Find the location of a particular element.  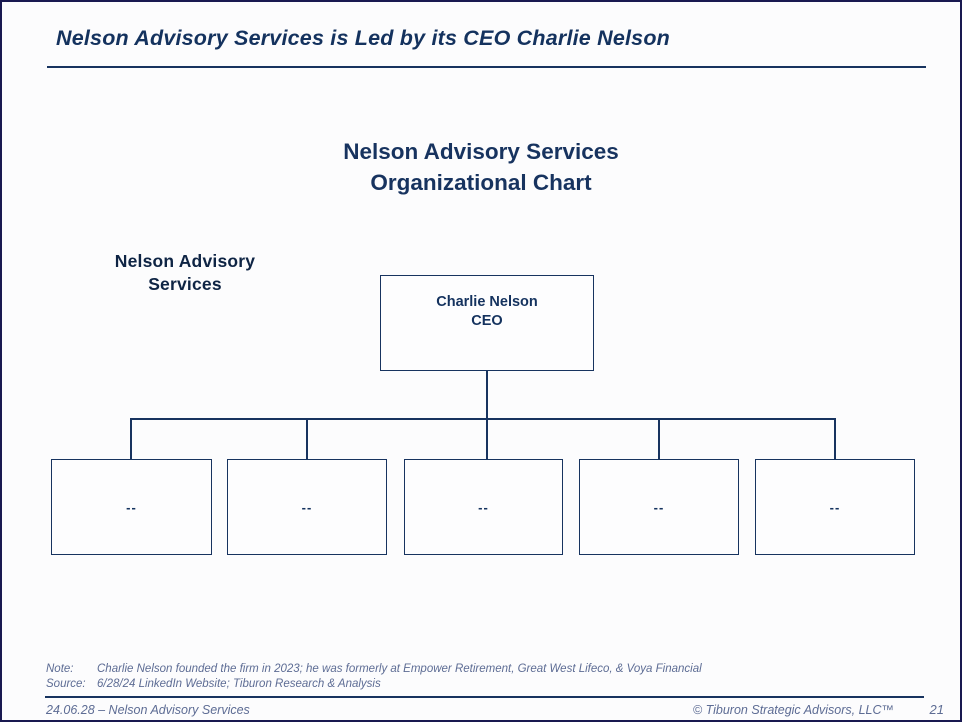

ceo-title: CEO is located at coordinates (487, 321).